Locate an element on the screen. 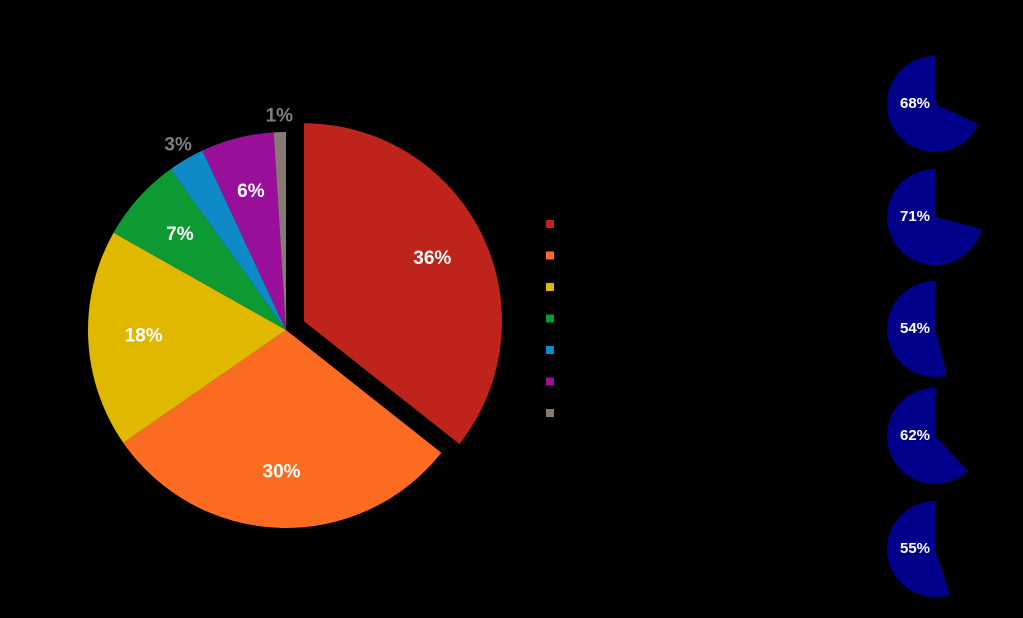 The width and height of the screenshot is (1023, 618). data-label: 55% is located at coordinates (915, 548).